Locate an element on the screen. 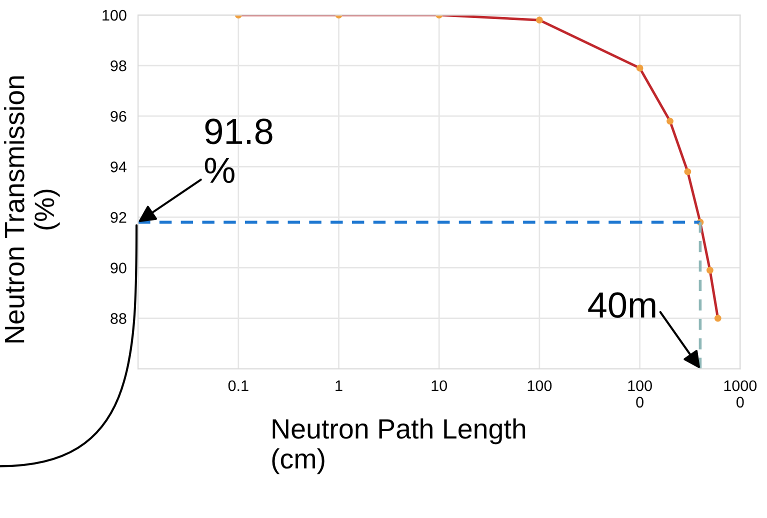 Image resolution: width=767 pixels, height=518 pixels. x-tick-label: 100 is located at coordinates (540, 386).